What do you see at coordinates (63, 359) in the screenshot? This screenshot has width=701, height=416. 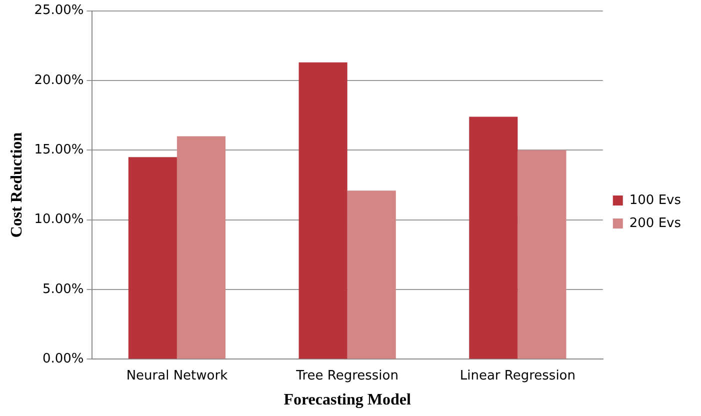 I see `y-tick-label: 0.00%` at bounding box center [63, 359].